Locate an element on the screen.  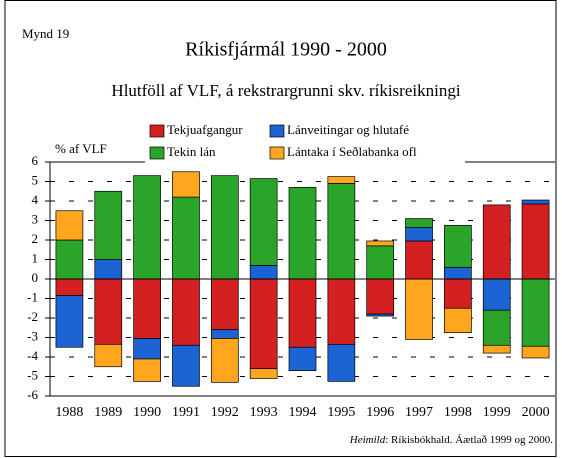
x-tick-label: 1999 is located at coordinates (497, 412).